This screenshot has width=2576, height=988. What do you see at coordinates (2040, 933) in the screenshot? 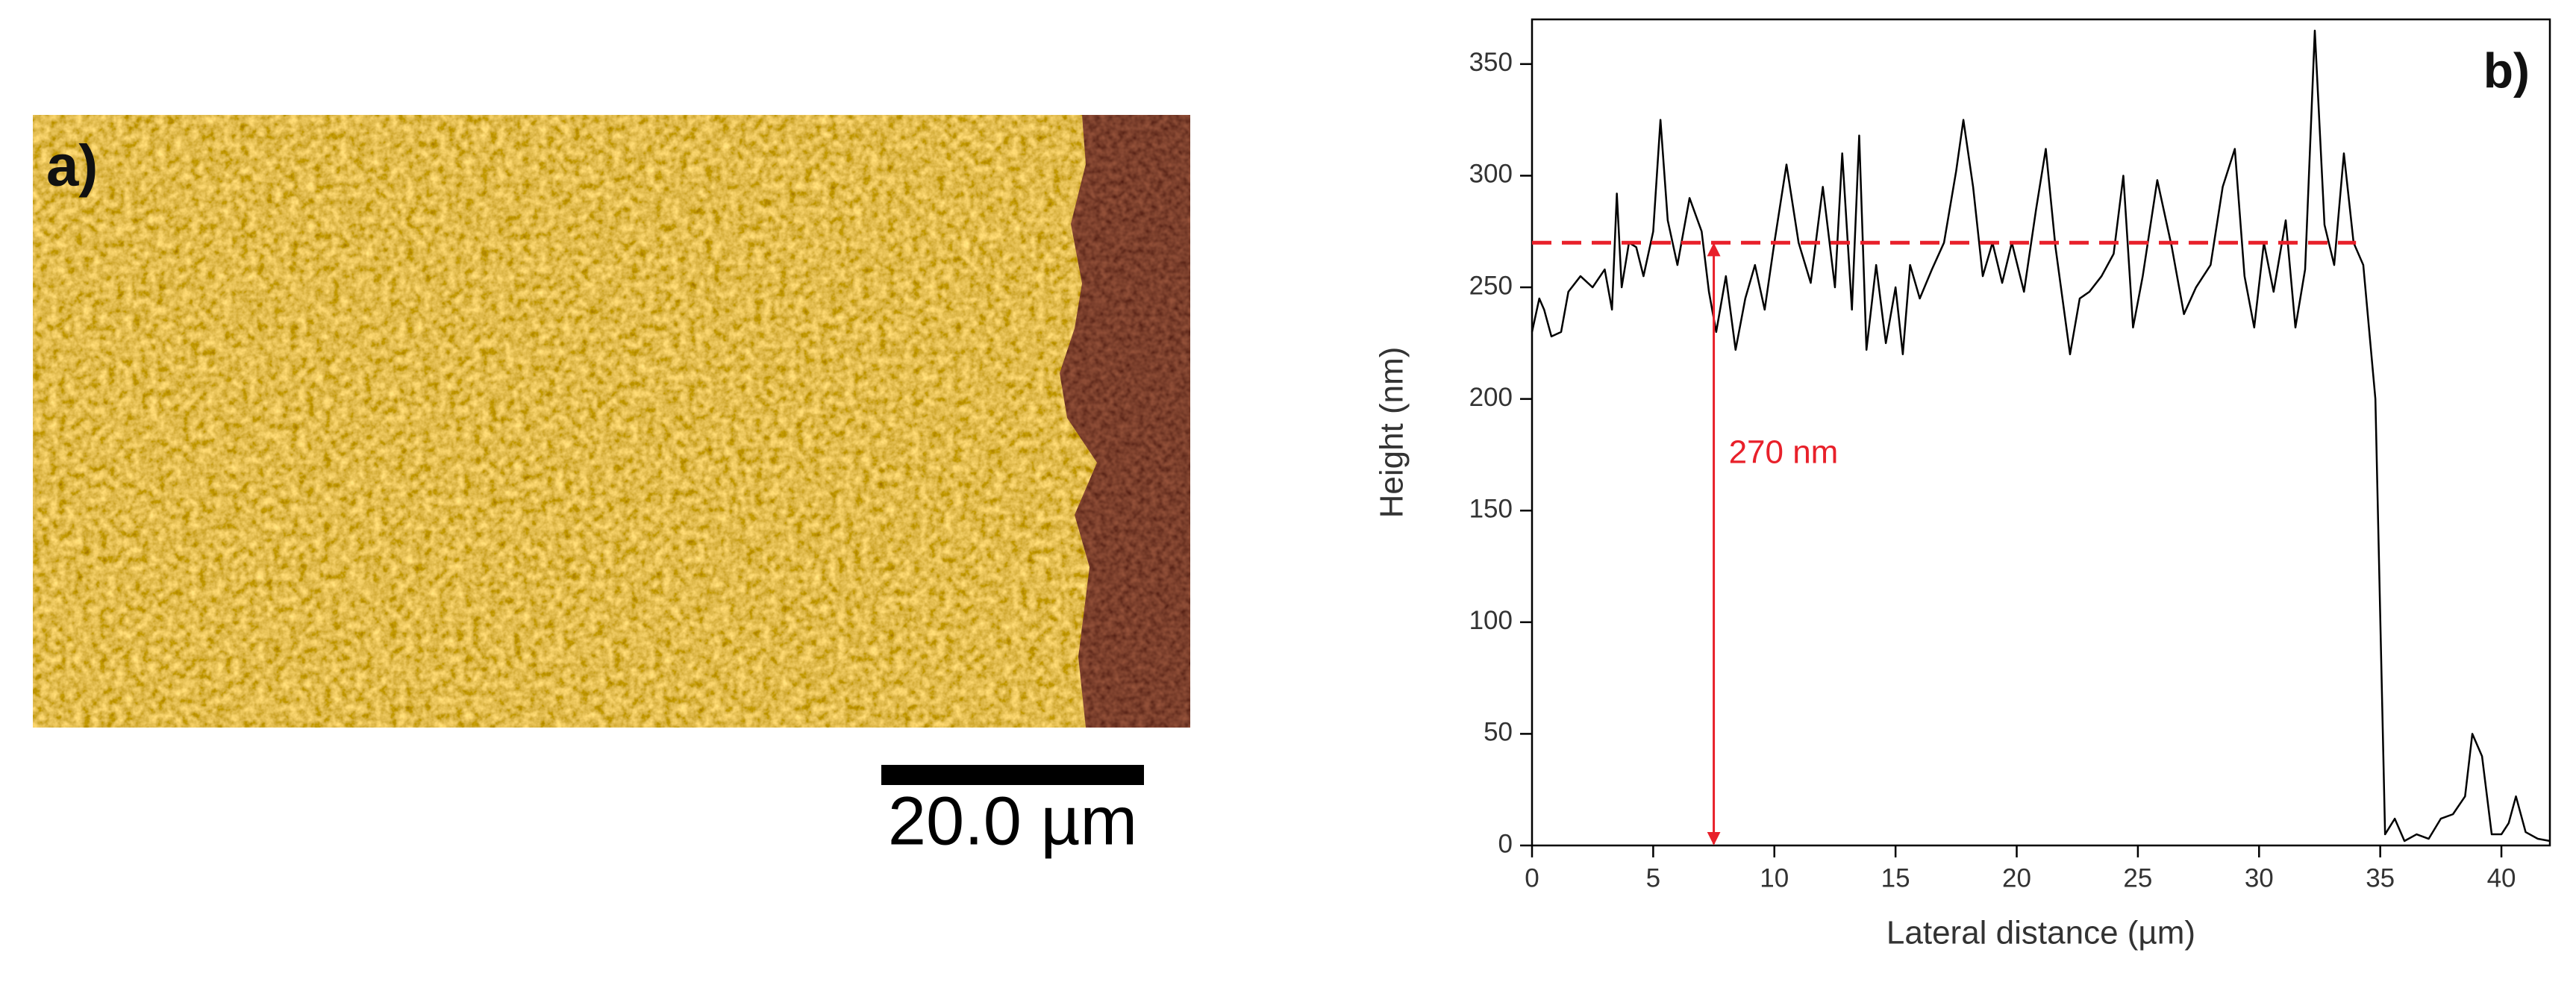
I see `x-axis-label: Lateral distance (µm)` at bounding box center [2040, 933].